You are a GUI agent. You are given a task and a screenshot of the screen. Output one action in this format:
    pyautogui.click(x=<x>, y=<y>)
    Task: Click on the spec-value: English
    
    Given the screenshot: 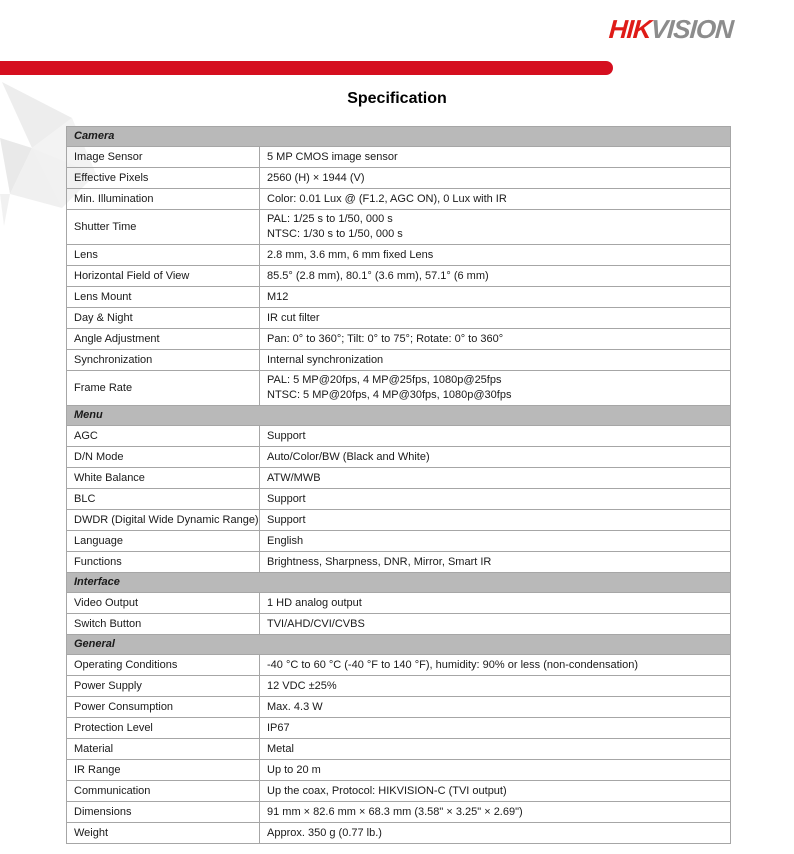 What is the action you would take?
    pyautogui.click(x=495, y=541)
    